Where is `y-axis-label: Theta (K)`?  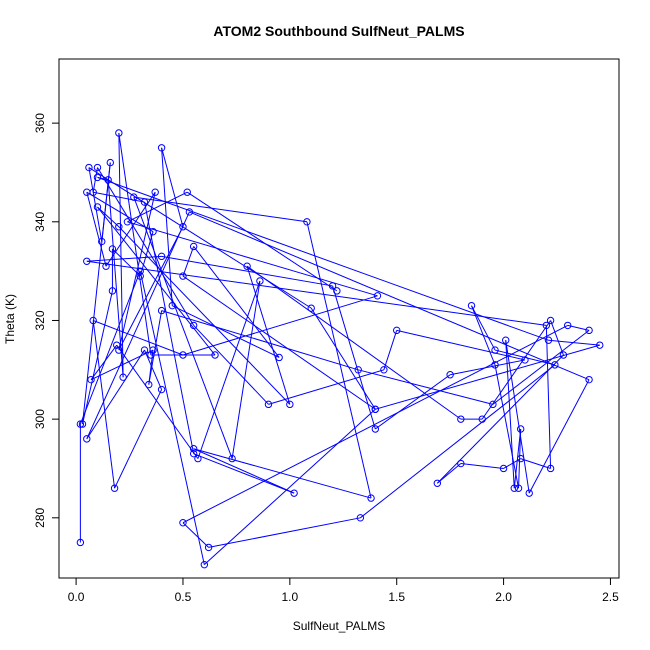 y-axis-label: Theta (K) is located at coordinates (10, 319).